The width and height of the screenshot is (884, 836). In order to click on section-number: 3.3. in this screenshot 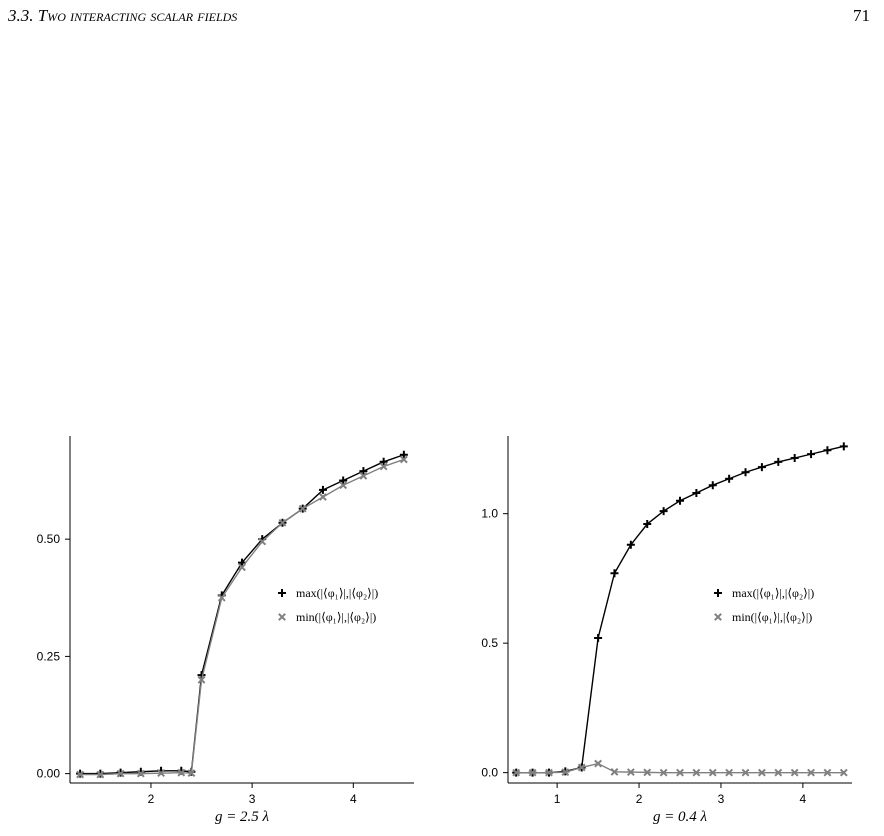, I will do `click(21, 15)`.